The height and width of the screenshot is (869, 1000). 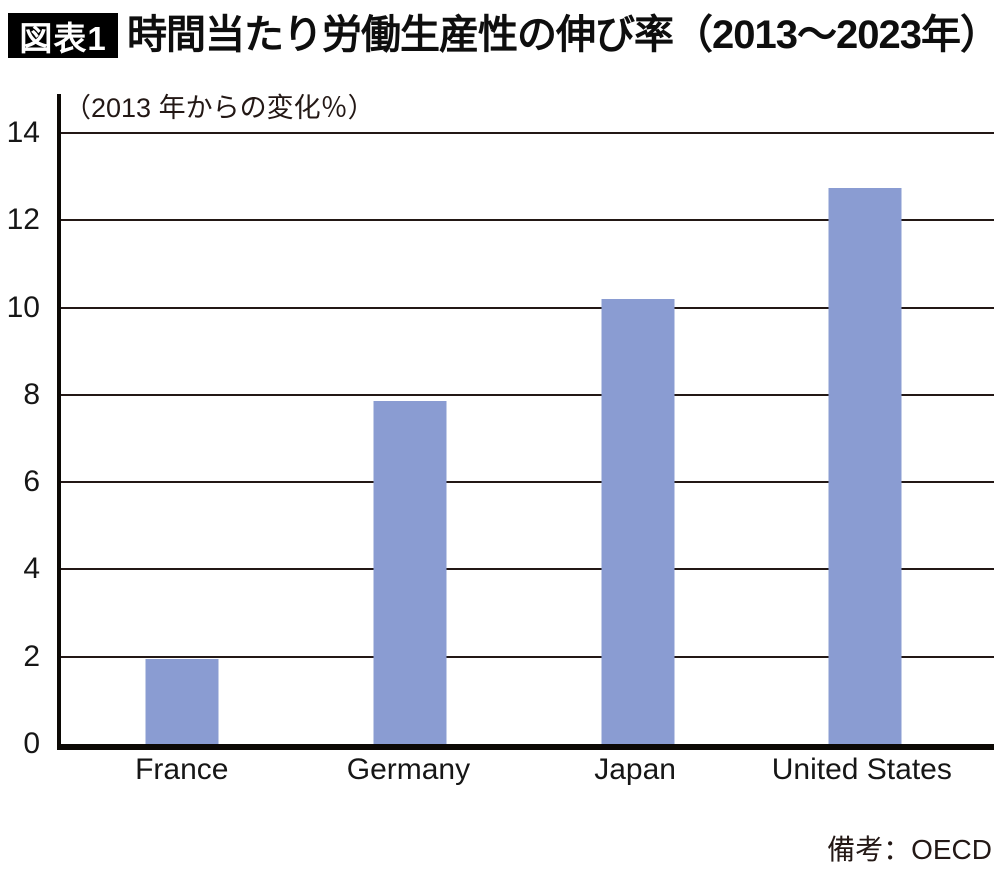 I want to click on source-note: 備考：OECD, so click(x=909, y=849).